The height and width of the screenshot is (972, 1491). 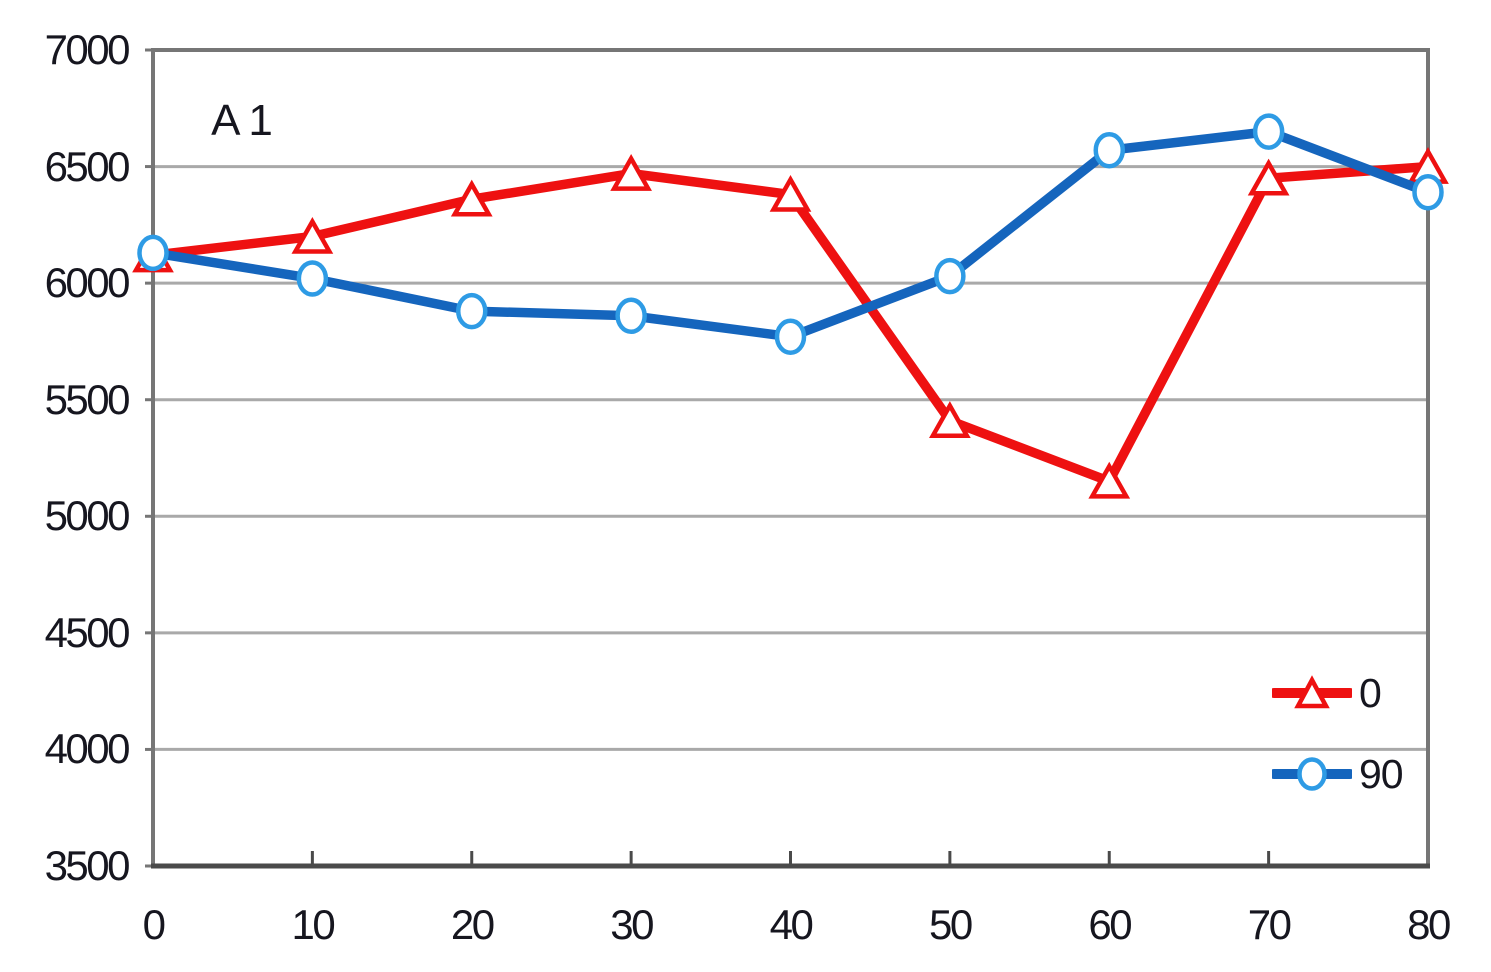 I want to click on chart-title: A1, so click(x=246, y=120).